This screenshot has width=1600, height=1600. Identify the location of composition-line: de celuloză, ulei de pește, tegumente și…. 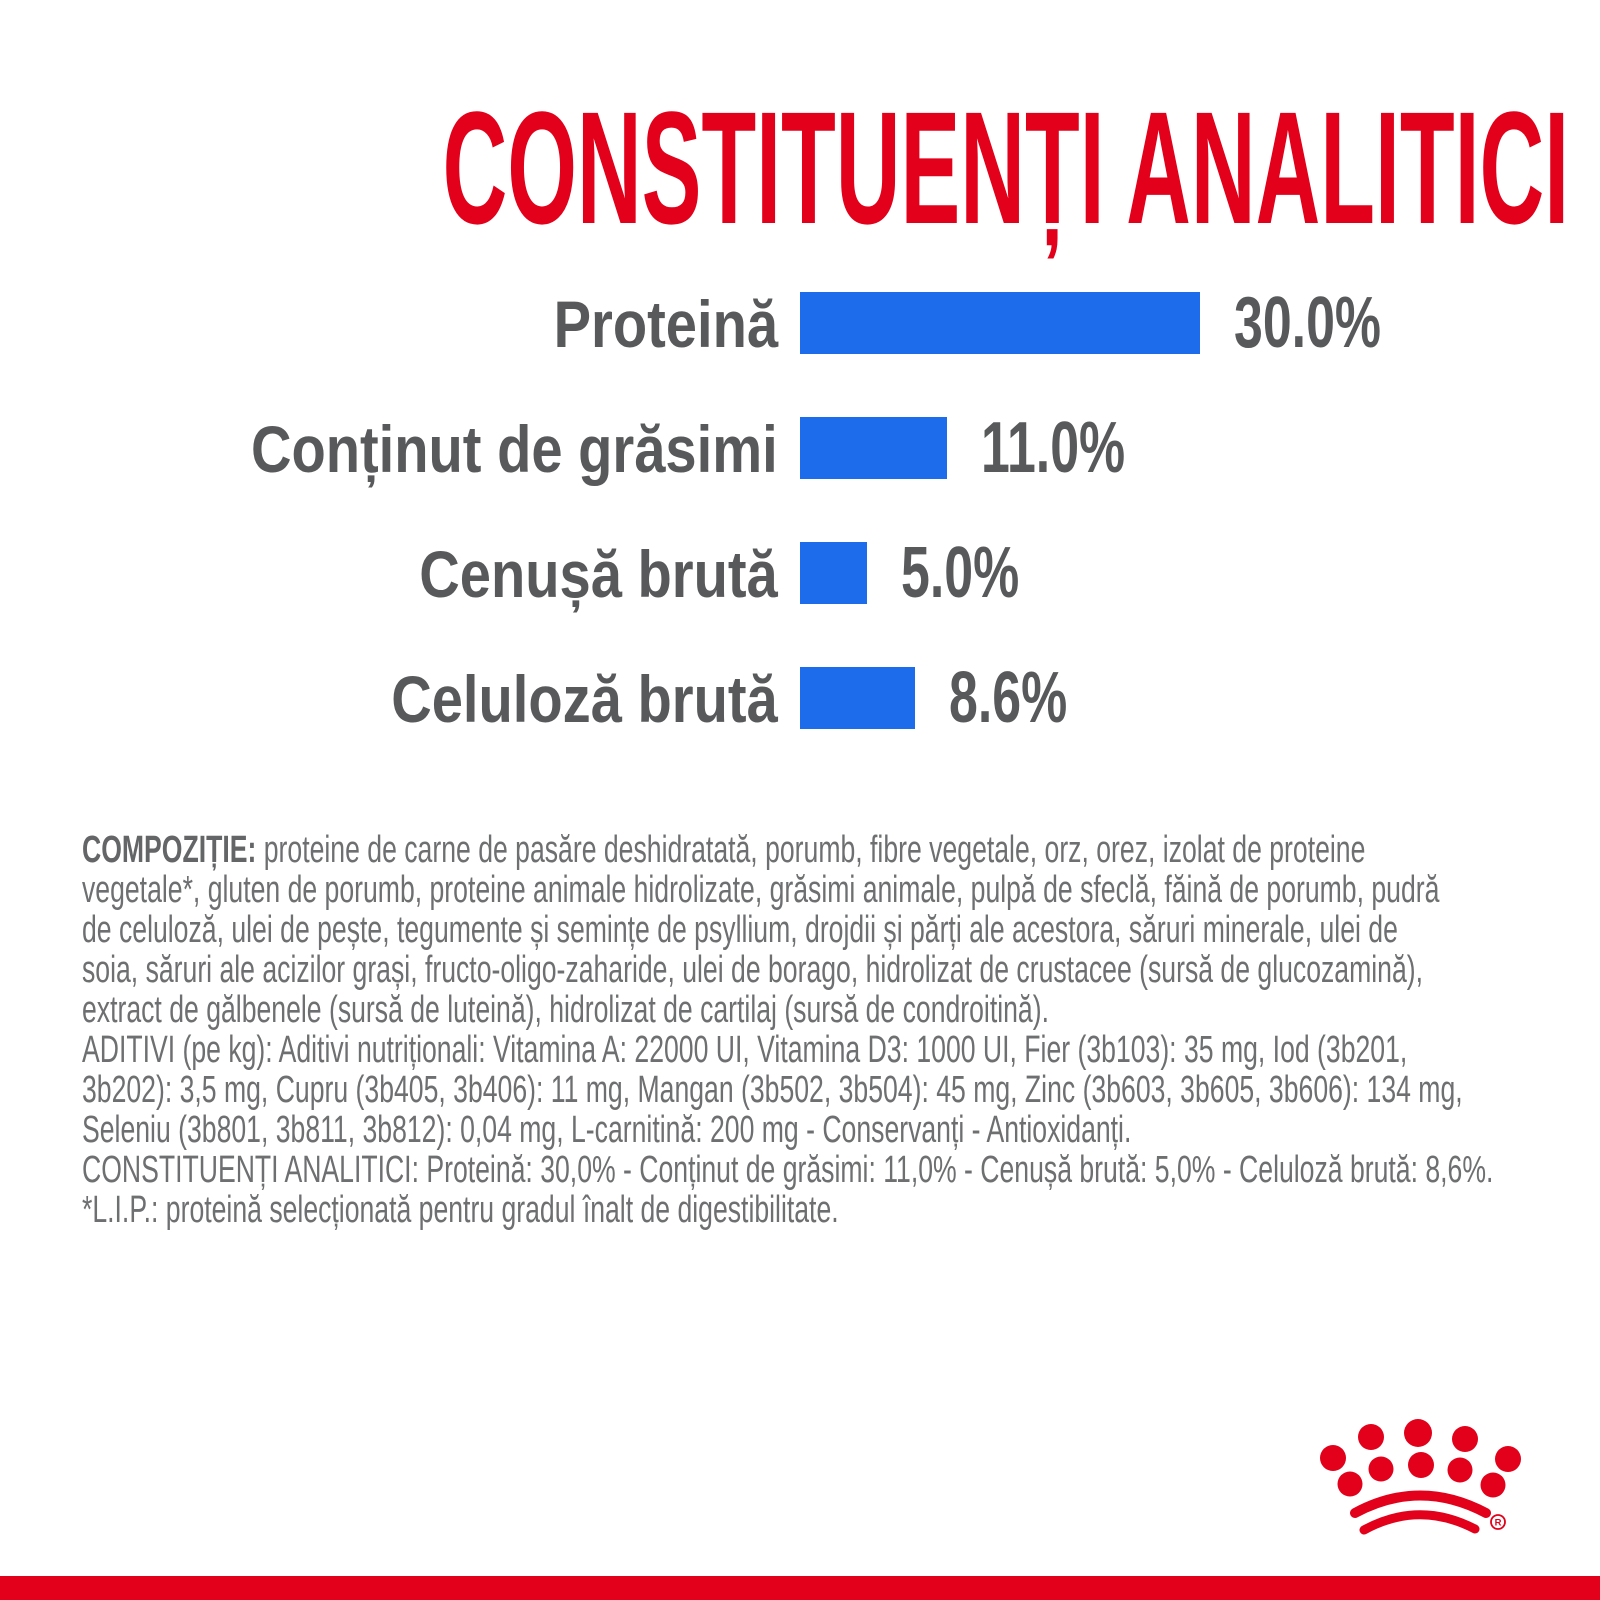
(740, 930).